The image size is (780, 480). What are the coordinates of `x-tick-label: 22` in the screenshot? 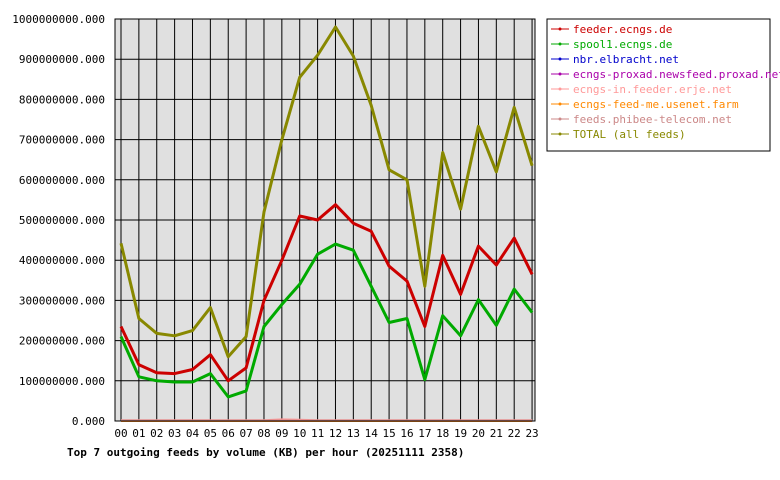 It's located at (514, 433).